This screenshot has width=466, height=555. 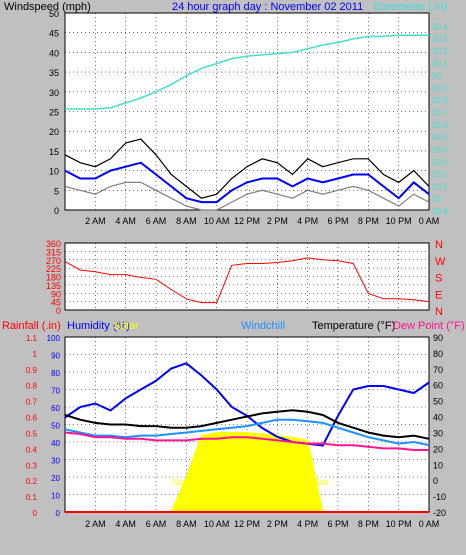 I want to click on humidity-y-ticks: 0 10 20 30 40 50 60 70 80 90 100, so click(x=54, y=426).